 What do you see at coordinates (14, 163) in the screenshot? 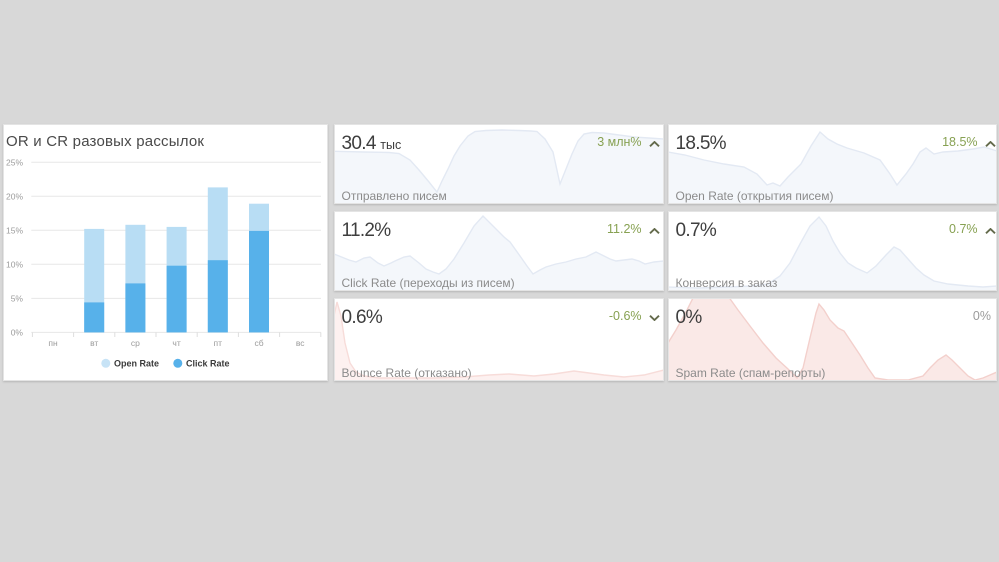
I see `svg-text: 25%` at bounding box center [14, 163].